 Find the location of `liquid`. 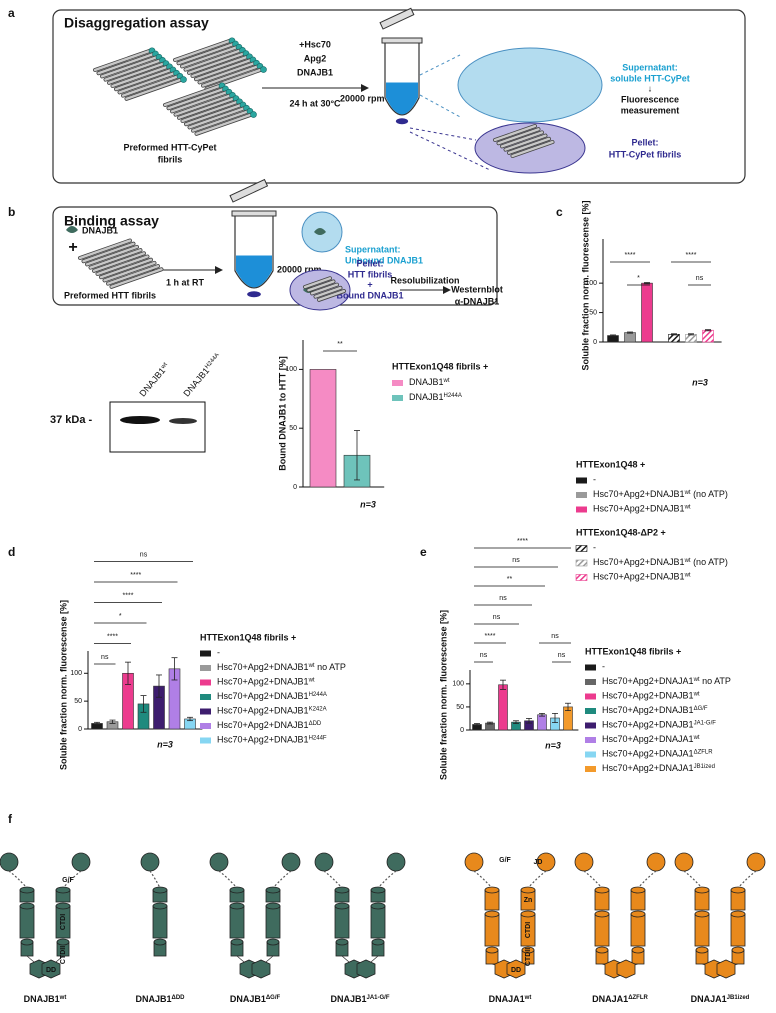

liquid is located at coordinates (254, 271).